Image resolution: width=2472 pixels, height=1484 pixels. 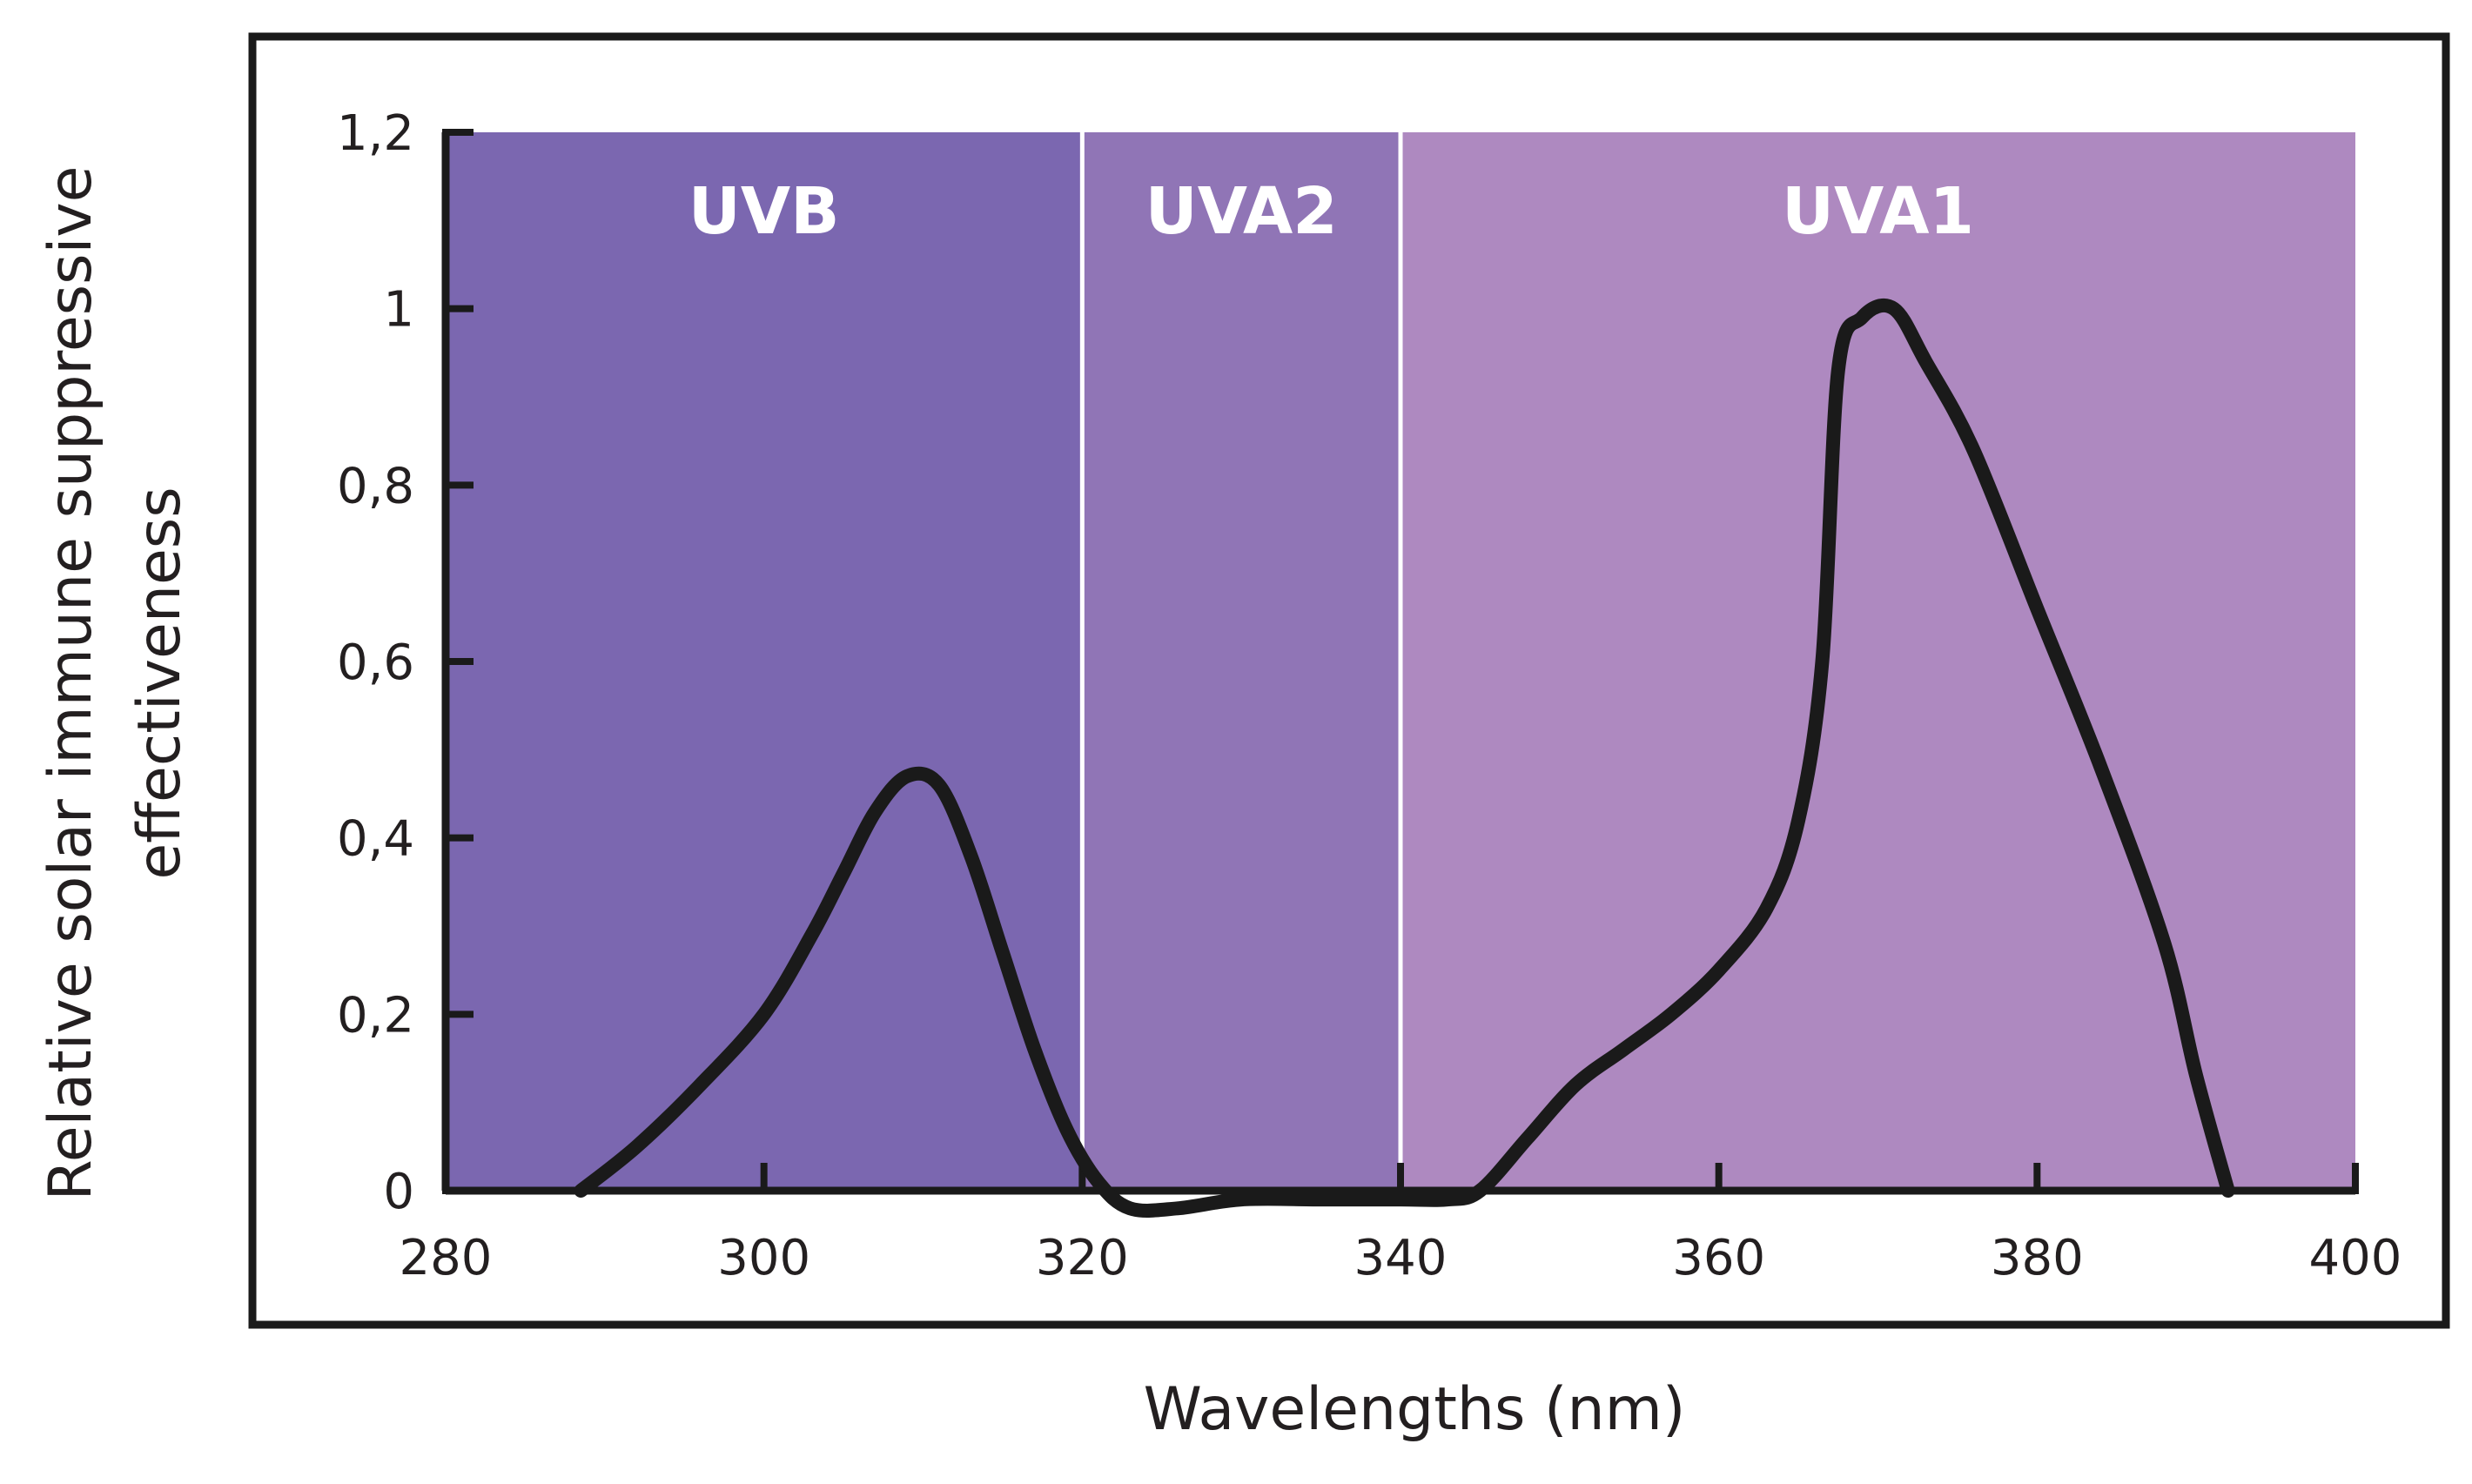 I want to click on y-tick-label: 0,2, so click(x=375, y=1016).